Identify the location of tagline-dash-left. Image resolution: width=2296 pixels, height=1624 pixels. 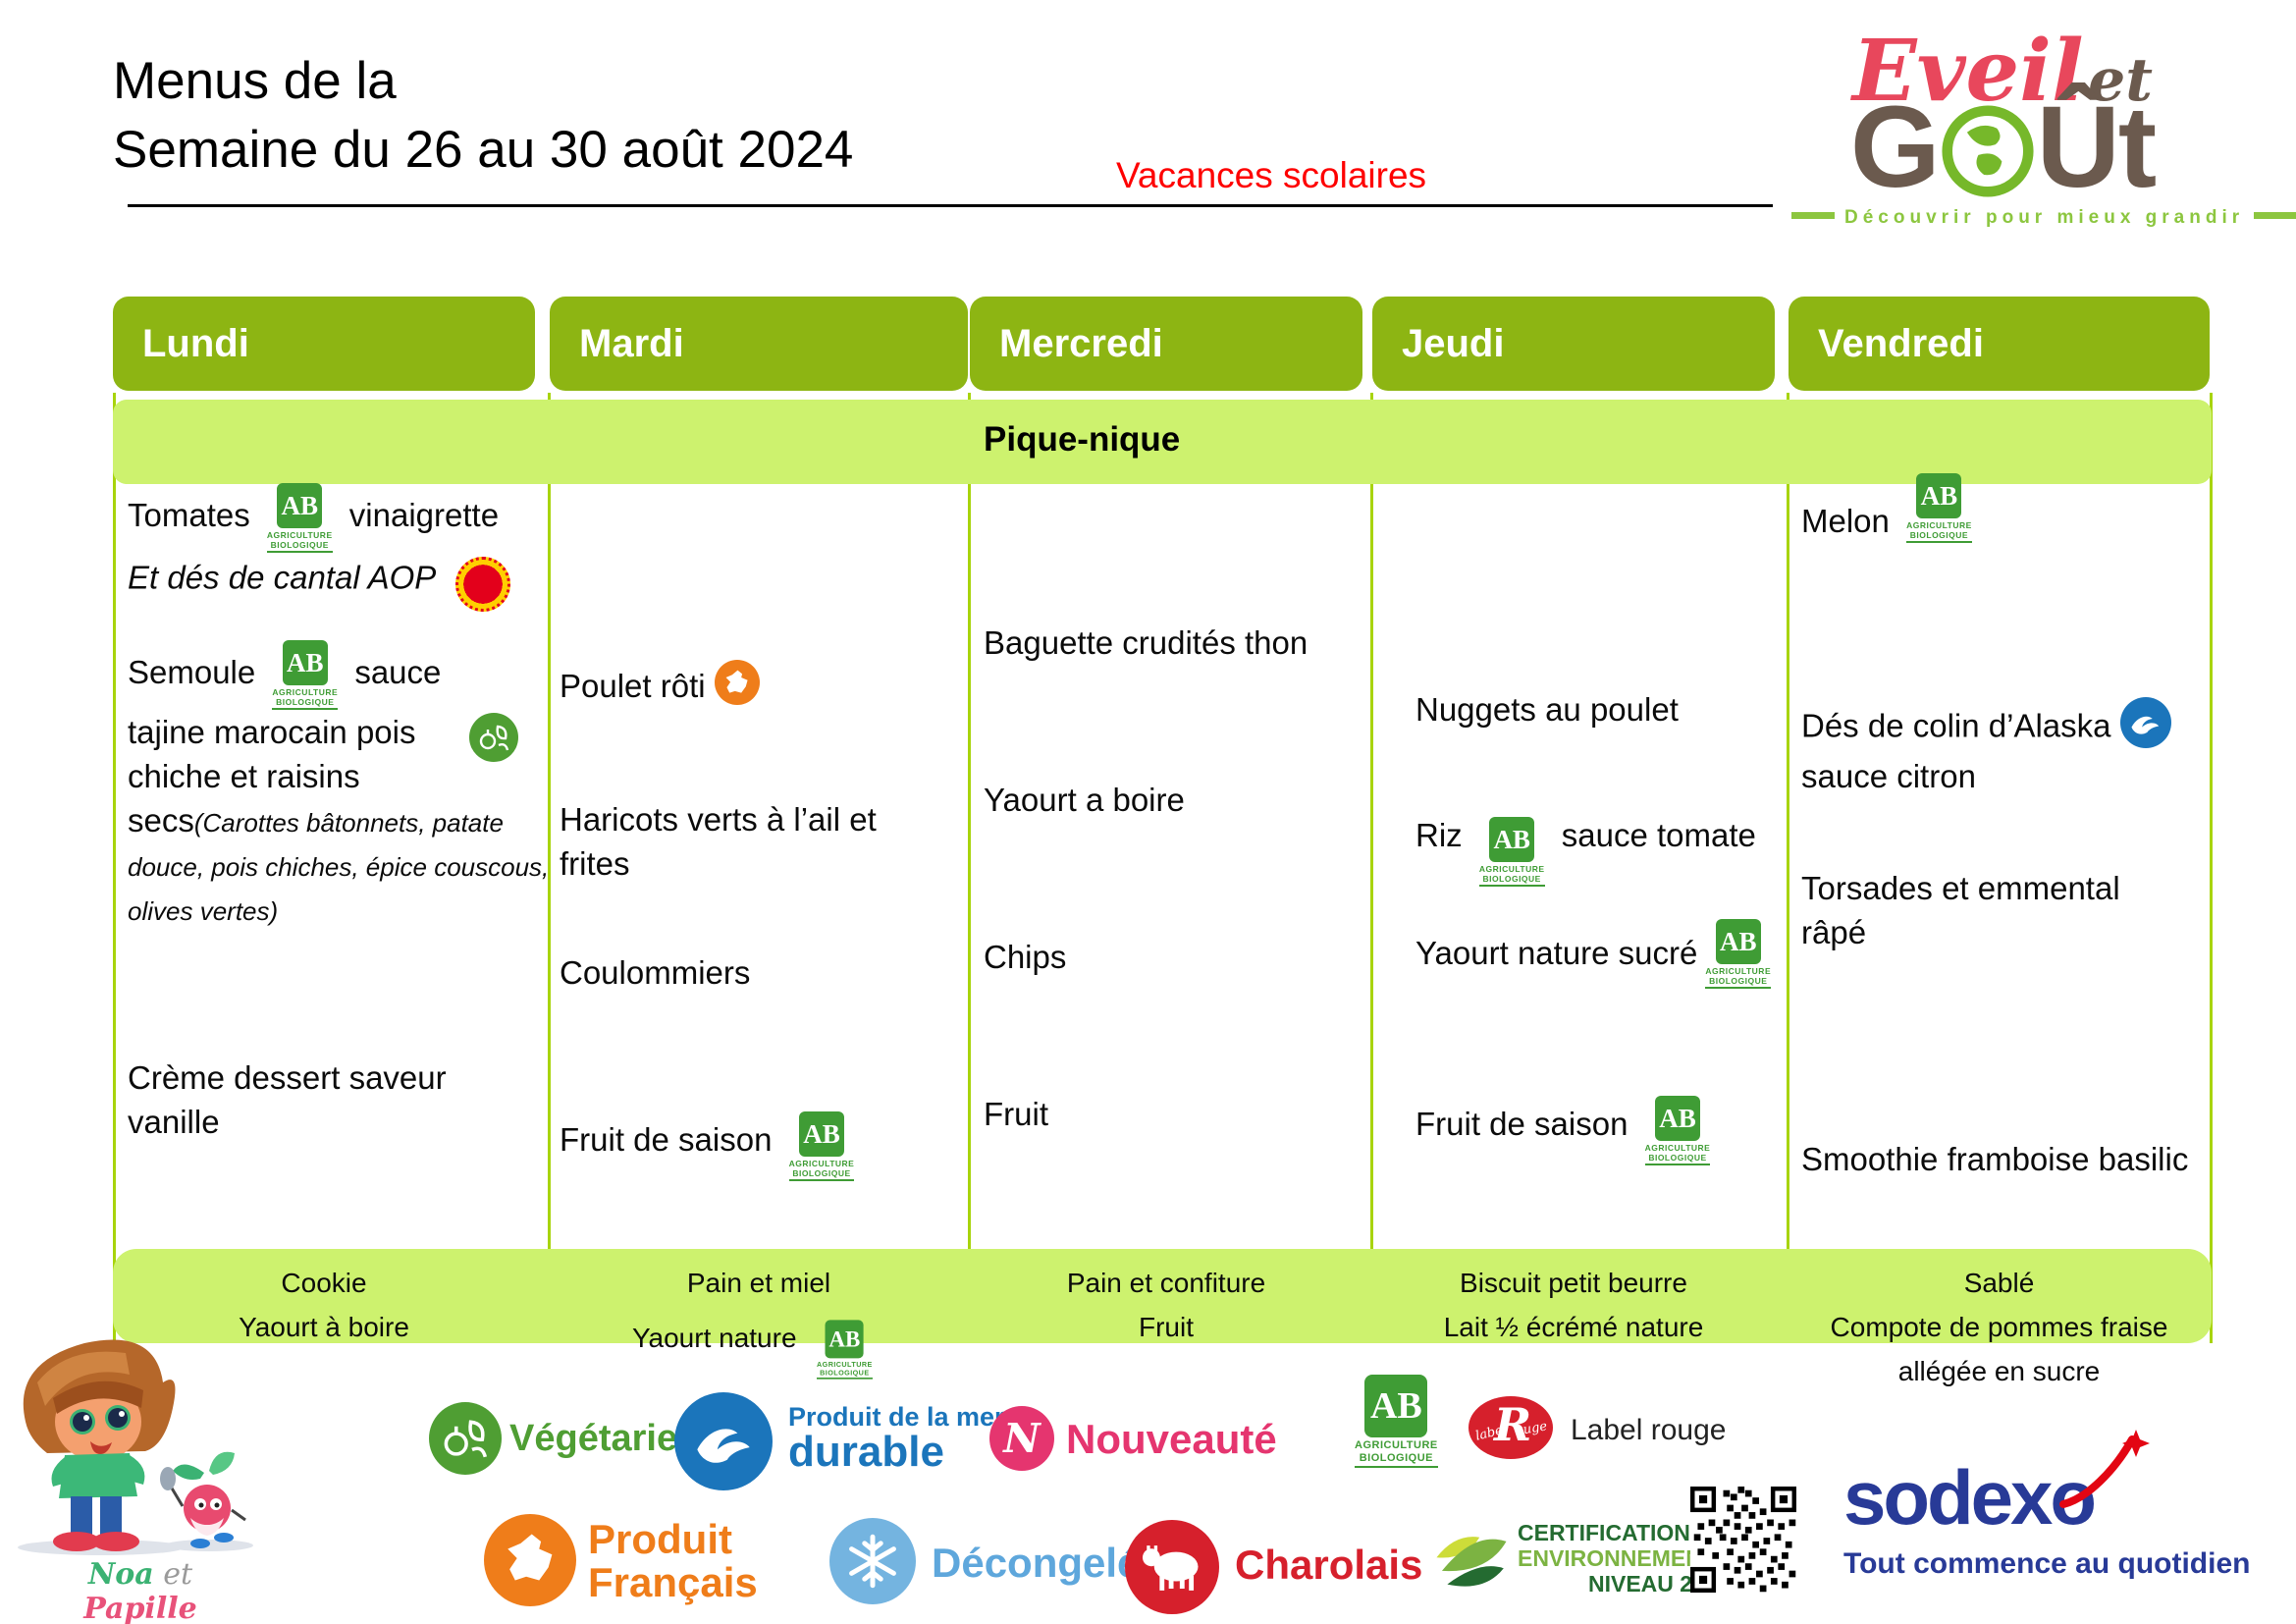
(1813, 215).